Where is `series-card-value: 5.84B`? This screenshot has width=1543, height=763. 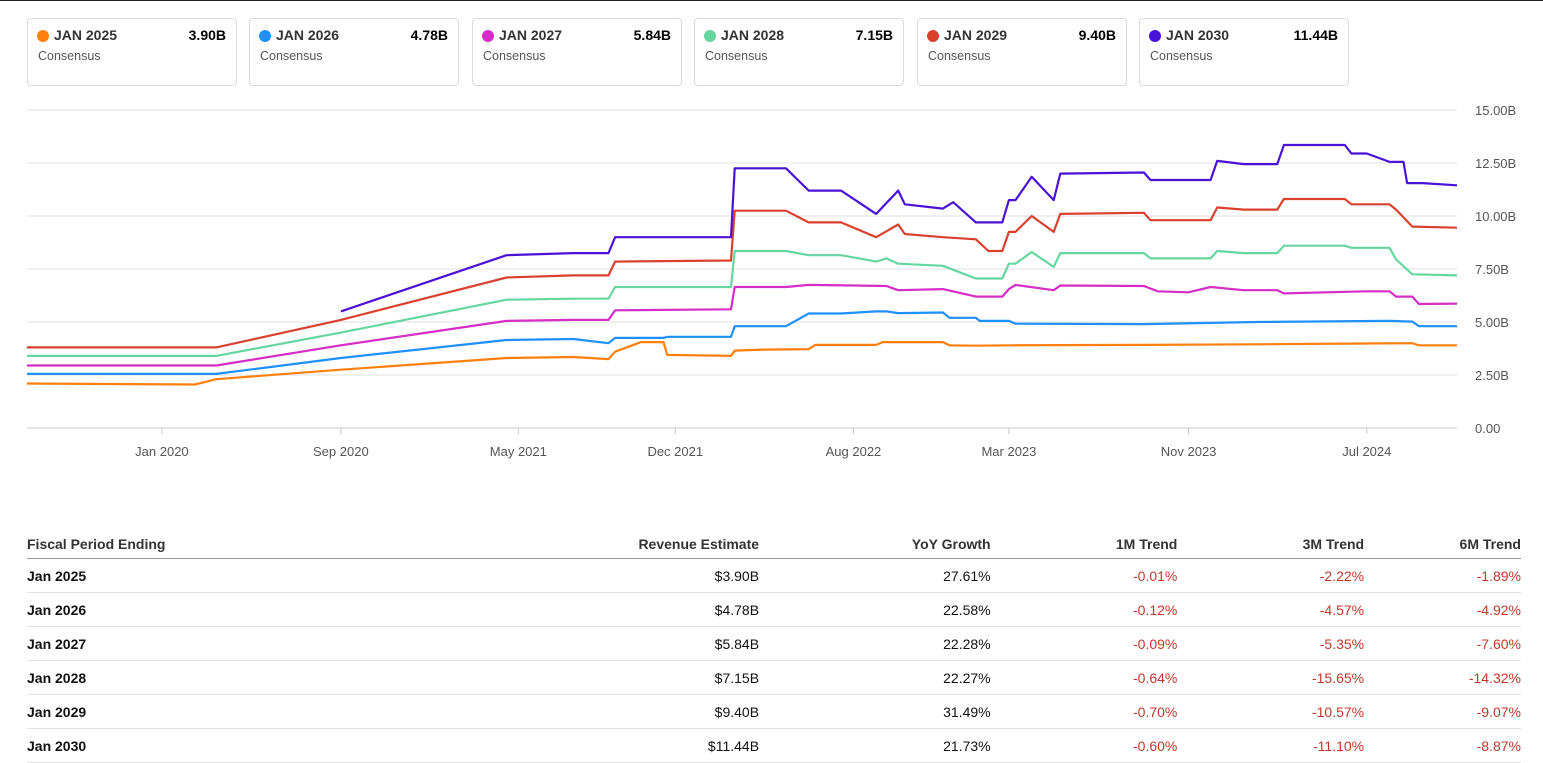 series-card-value: 5.84B is located at coordinates (652, 35).